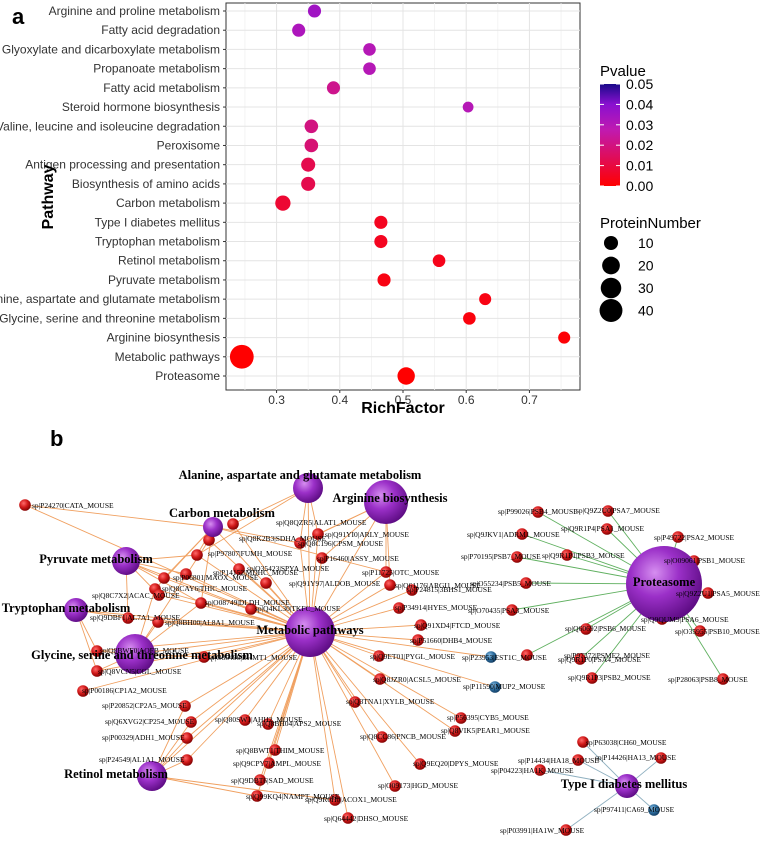 Image resolution: width=784 pixels, height=852 pixels. What do you see at coordinates (538, 511) in the screenshot?
I see `protein-label: sp|P99026|PSB4_MOUSE` at bounding box center [538, 511].